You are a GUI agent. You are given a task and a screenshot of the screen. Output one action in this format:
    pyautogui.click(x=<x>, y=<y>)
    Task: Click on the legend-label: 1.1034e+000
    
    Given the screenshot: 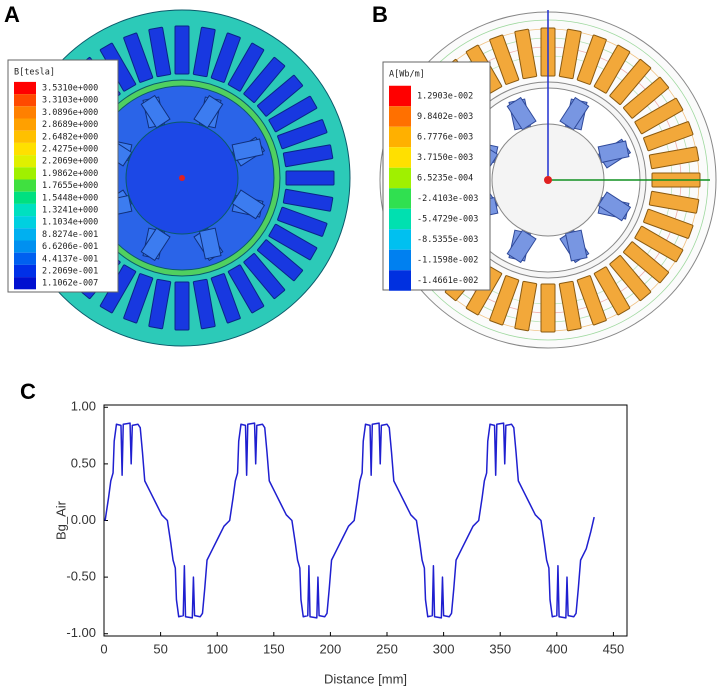 What is the action you would take?
    pyautogui.click(x=70, y=223)
    